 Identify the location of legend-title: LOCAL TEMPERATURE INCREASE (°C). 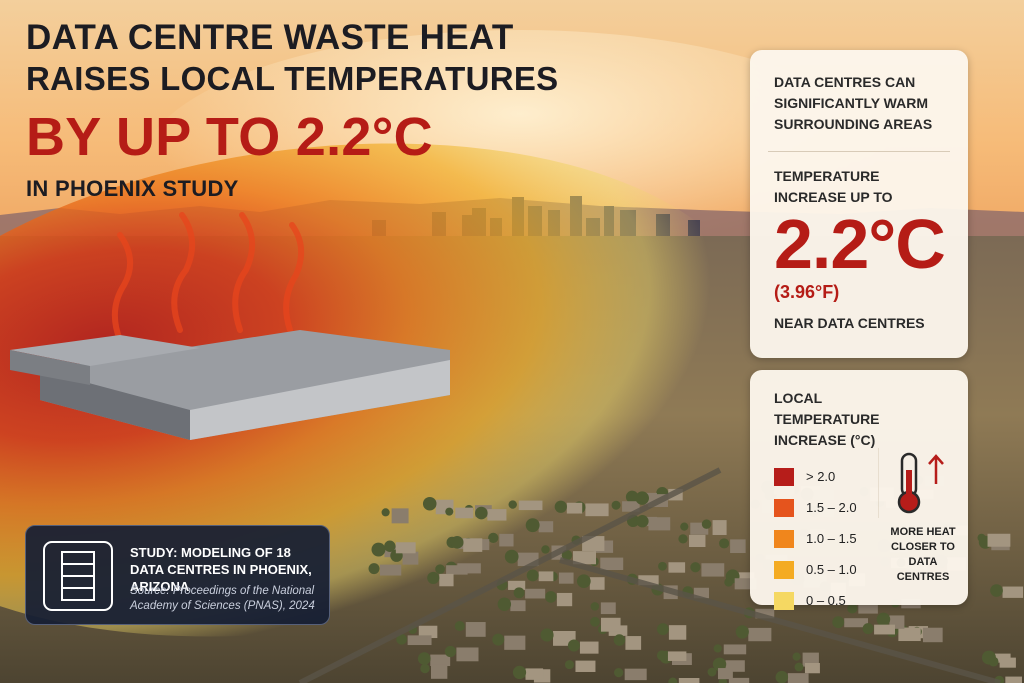
(827, 419).